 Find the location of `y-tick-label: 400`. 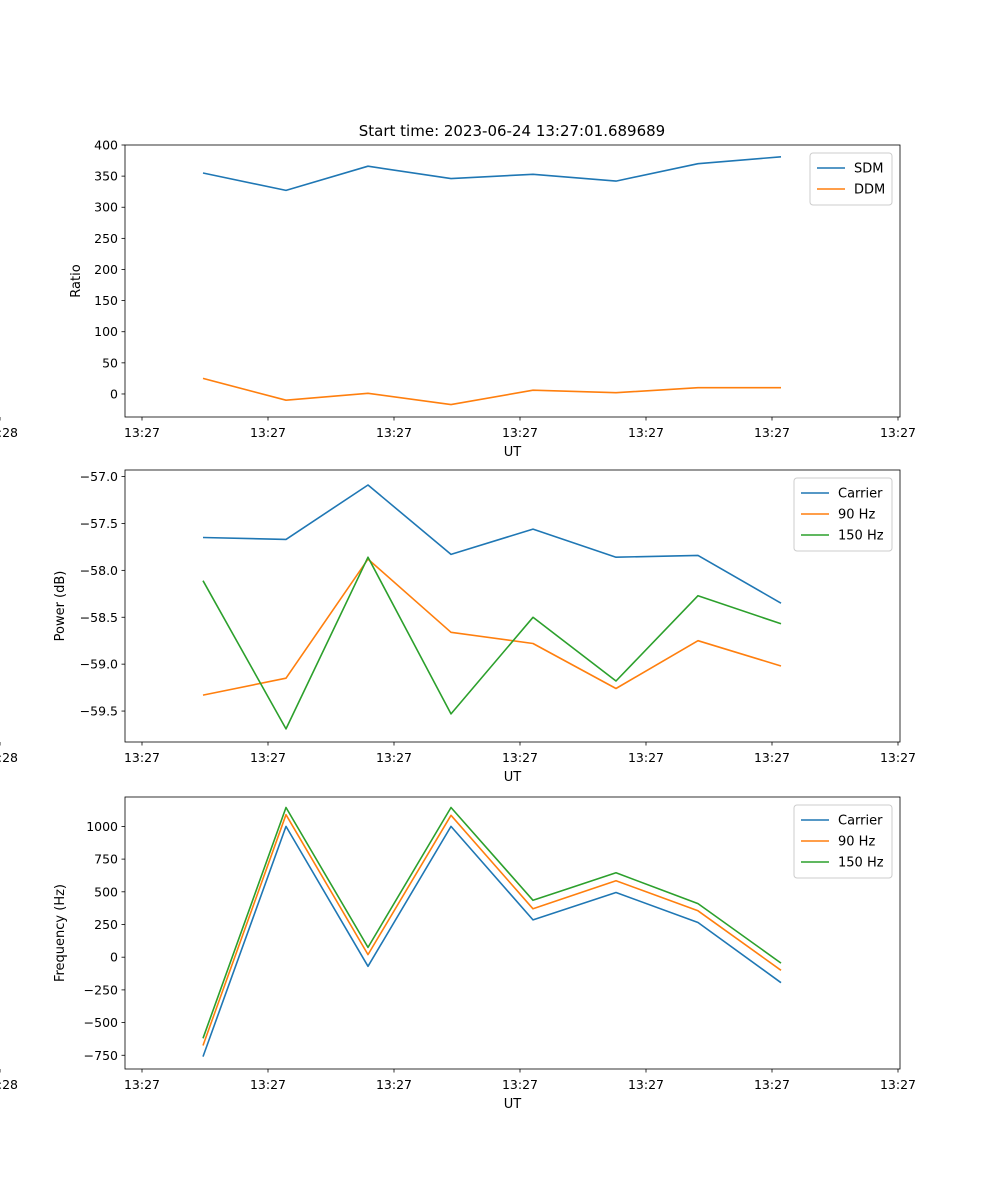

y-tick-label: 400 is located at coordinates (106, 145).